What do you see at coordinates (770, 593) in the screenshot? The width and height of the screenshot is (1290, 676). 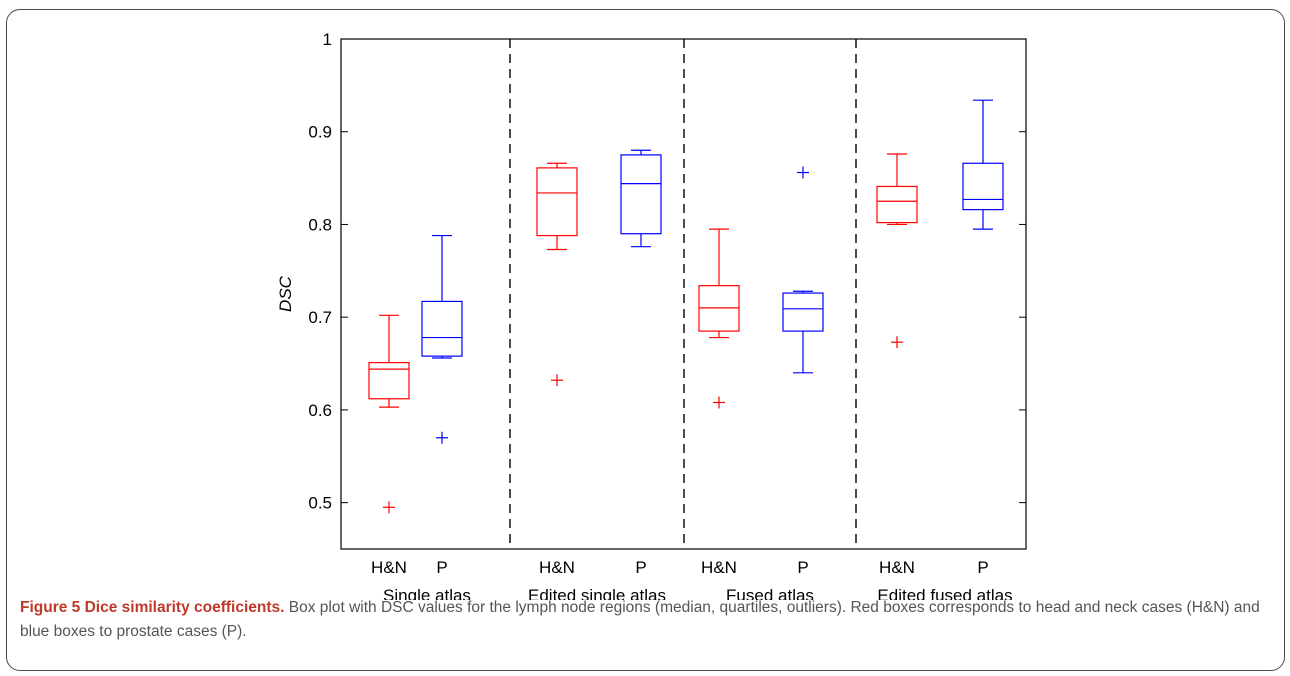 I see `group-label: Fused atlas` at bounding box center [770, 593].